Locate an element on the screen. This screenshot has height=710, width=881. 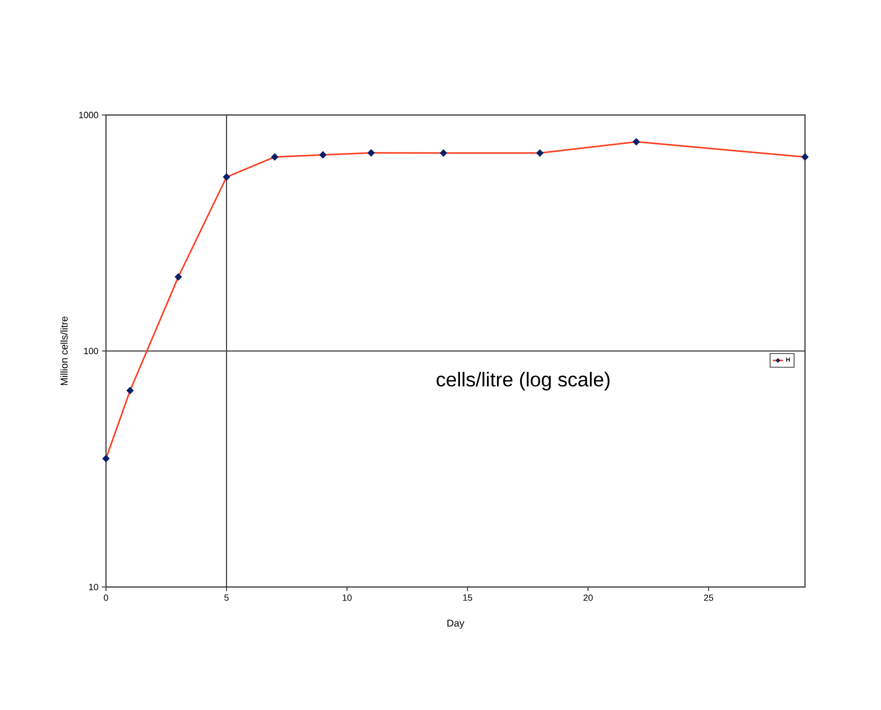
x-axis-title: Day is located at coordinates (455, 624).